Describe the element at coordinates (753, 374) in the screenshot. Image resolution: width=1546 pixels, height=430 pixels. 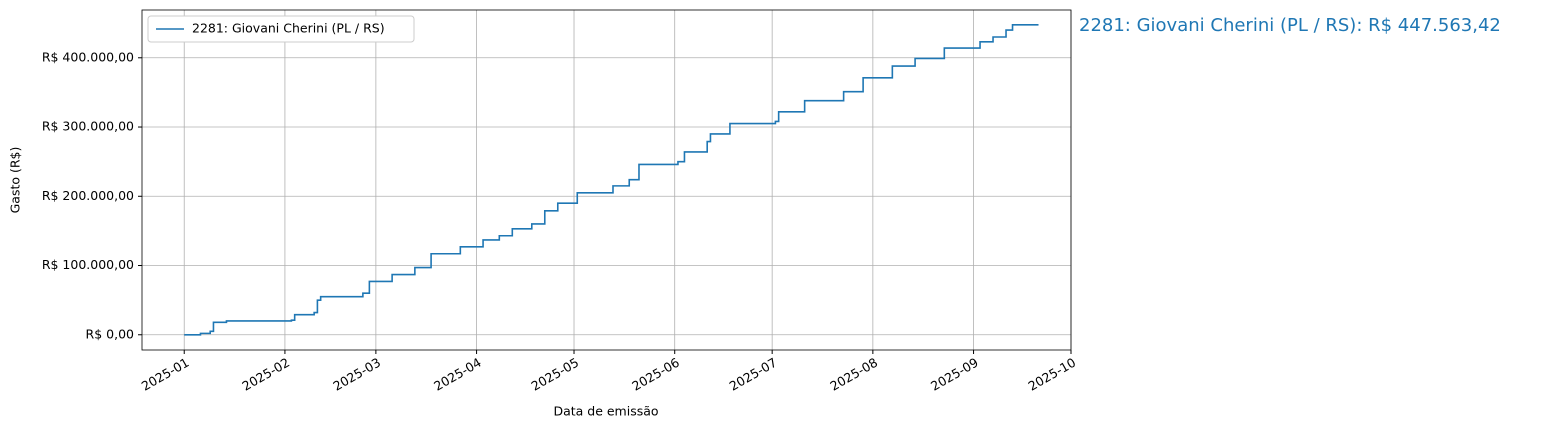
I see `x-tick-label: 2025-07` at that location.